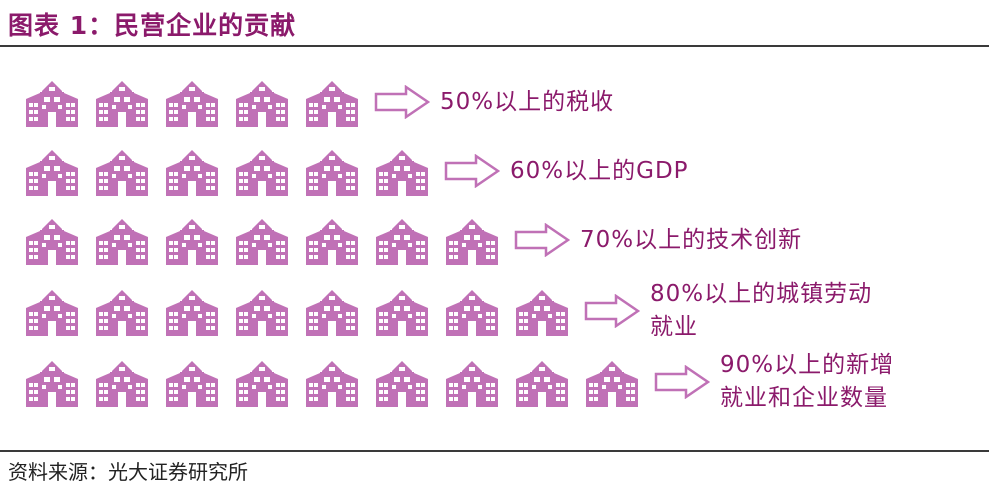 The width and height of the screenshot is (999, 493). What do you see at coordinates (494, 46) in the screenshot?
I see `top-divider` at bounding box center [494, 46].